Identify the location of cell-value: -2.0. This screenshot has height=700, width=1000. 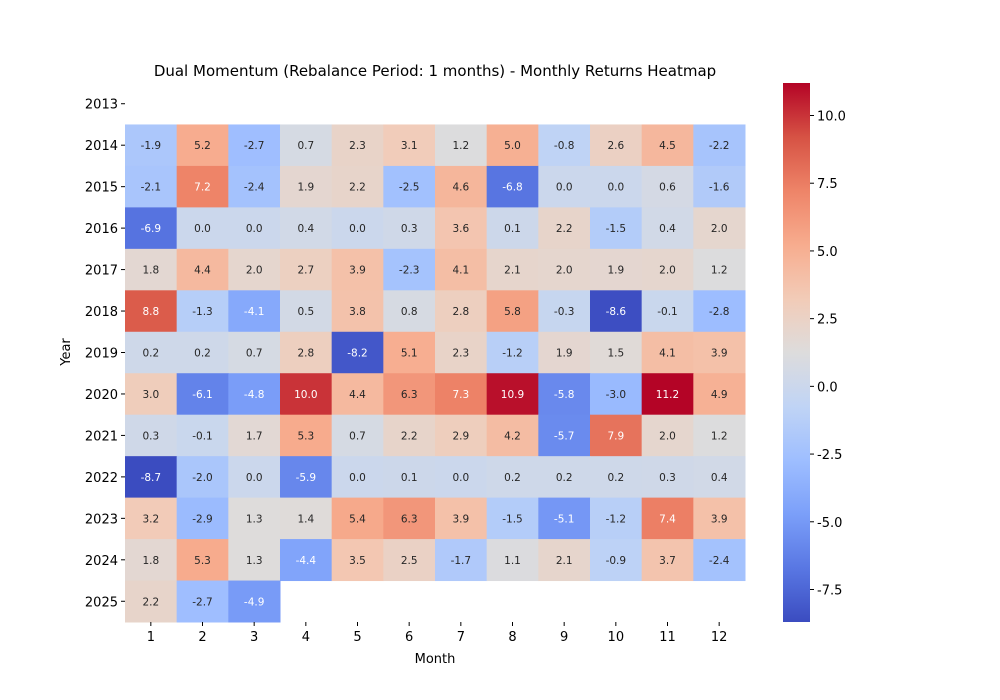
(202, 478).